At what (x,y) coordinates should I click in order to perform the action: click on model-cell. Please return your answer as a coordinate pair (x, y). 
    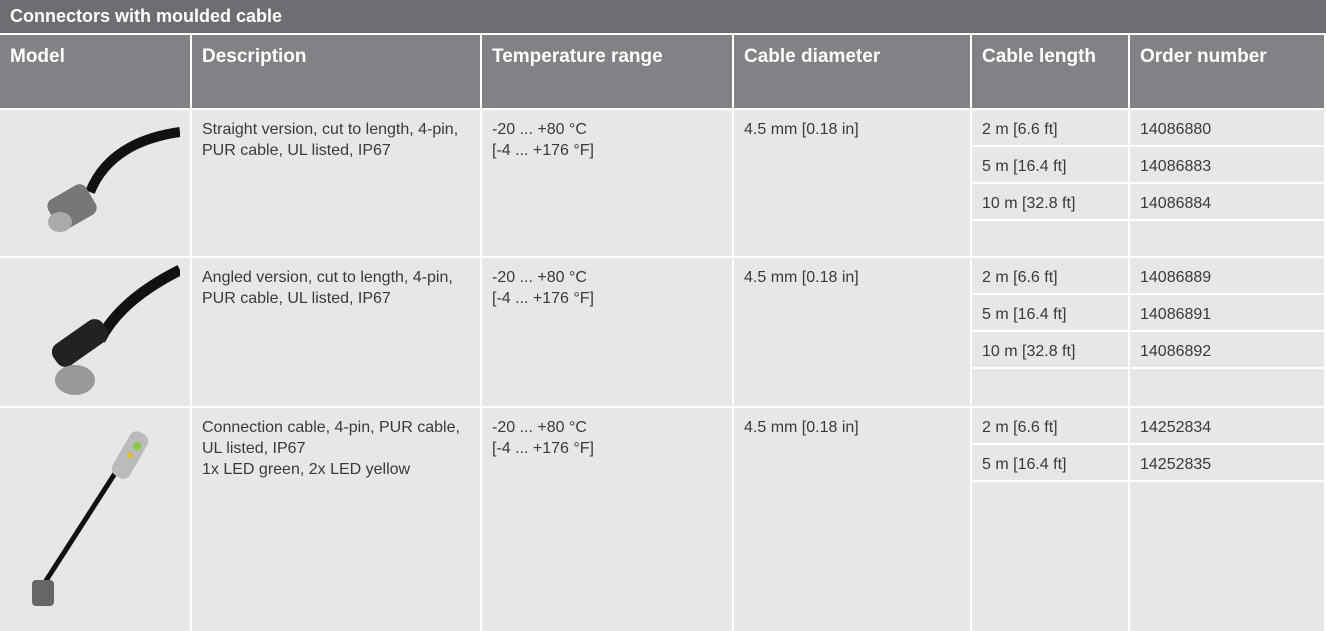
    Looking at the image, I should click on (95, 519).